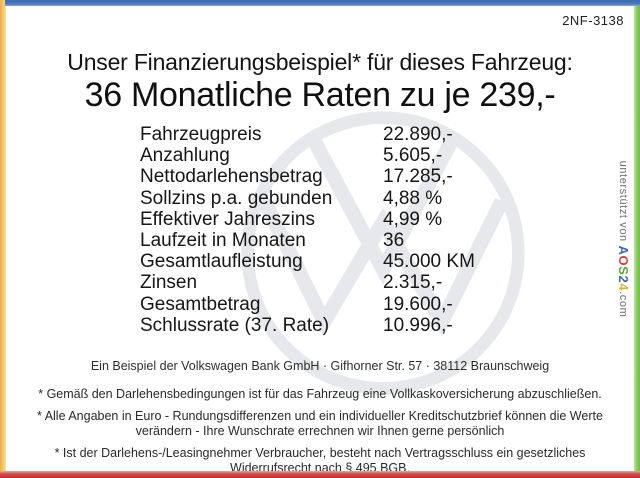 The width and height of the screenshot is (640, 478). What do you see at coordinates (593, 20) in the screenshot?
I see `reference-code: 2NF-3138` at bounding box center [593, 20].